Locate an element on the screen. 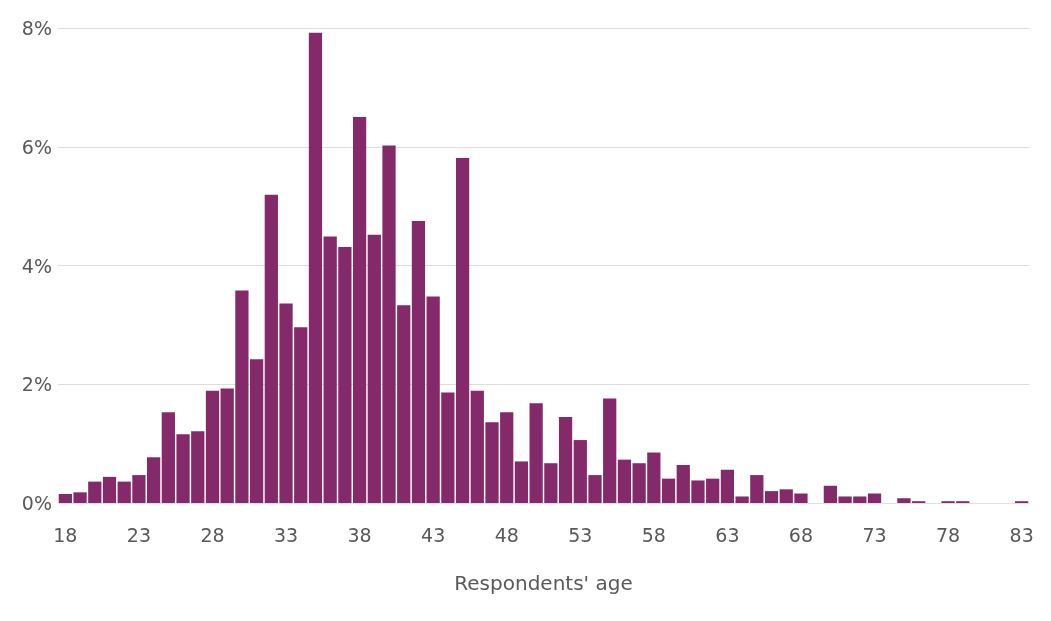  y-tick-label: 8% is located at coordinates (36, 28).